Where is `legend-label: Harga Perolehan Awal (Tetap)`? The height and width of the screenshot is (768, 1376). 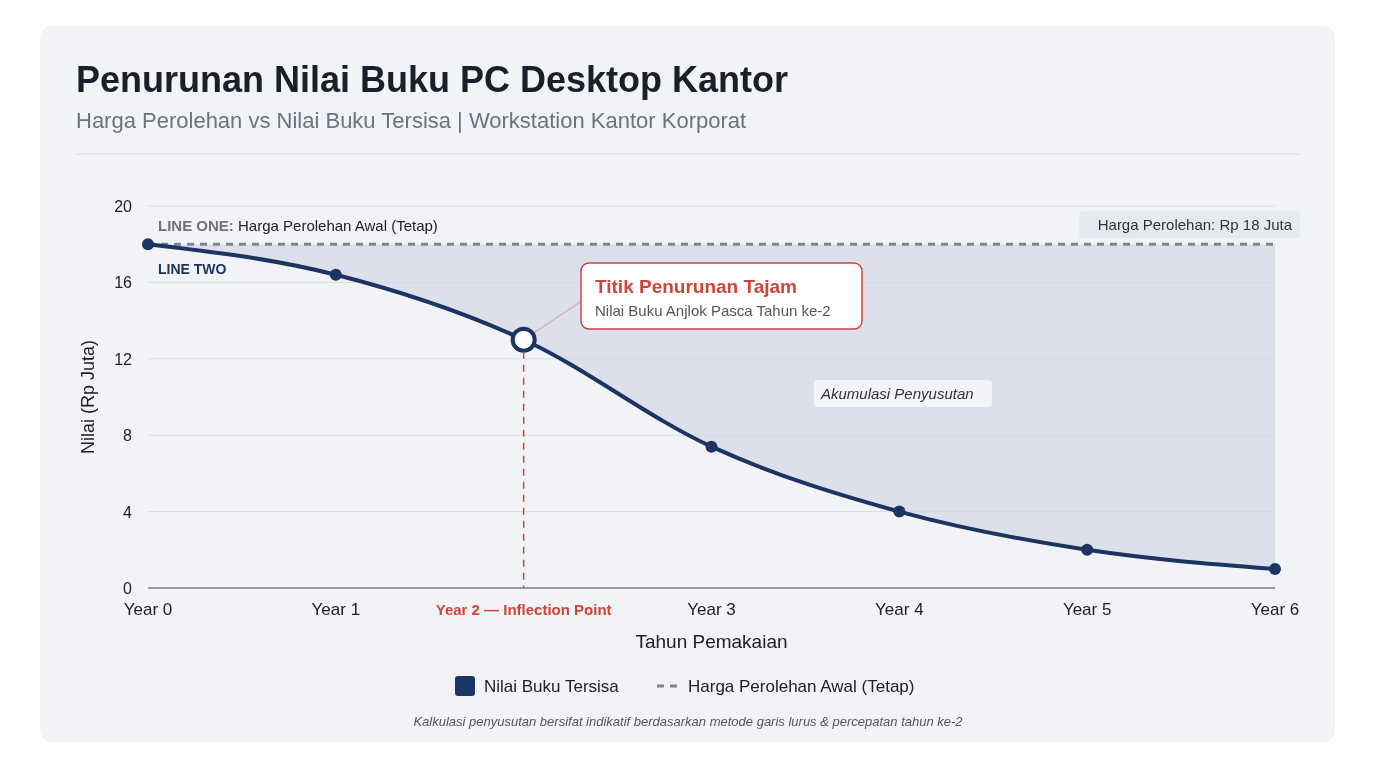 legend-label: Harga Perolehan Awal (Tetap) is located at coordinates (801, 686).